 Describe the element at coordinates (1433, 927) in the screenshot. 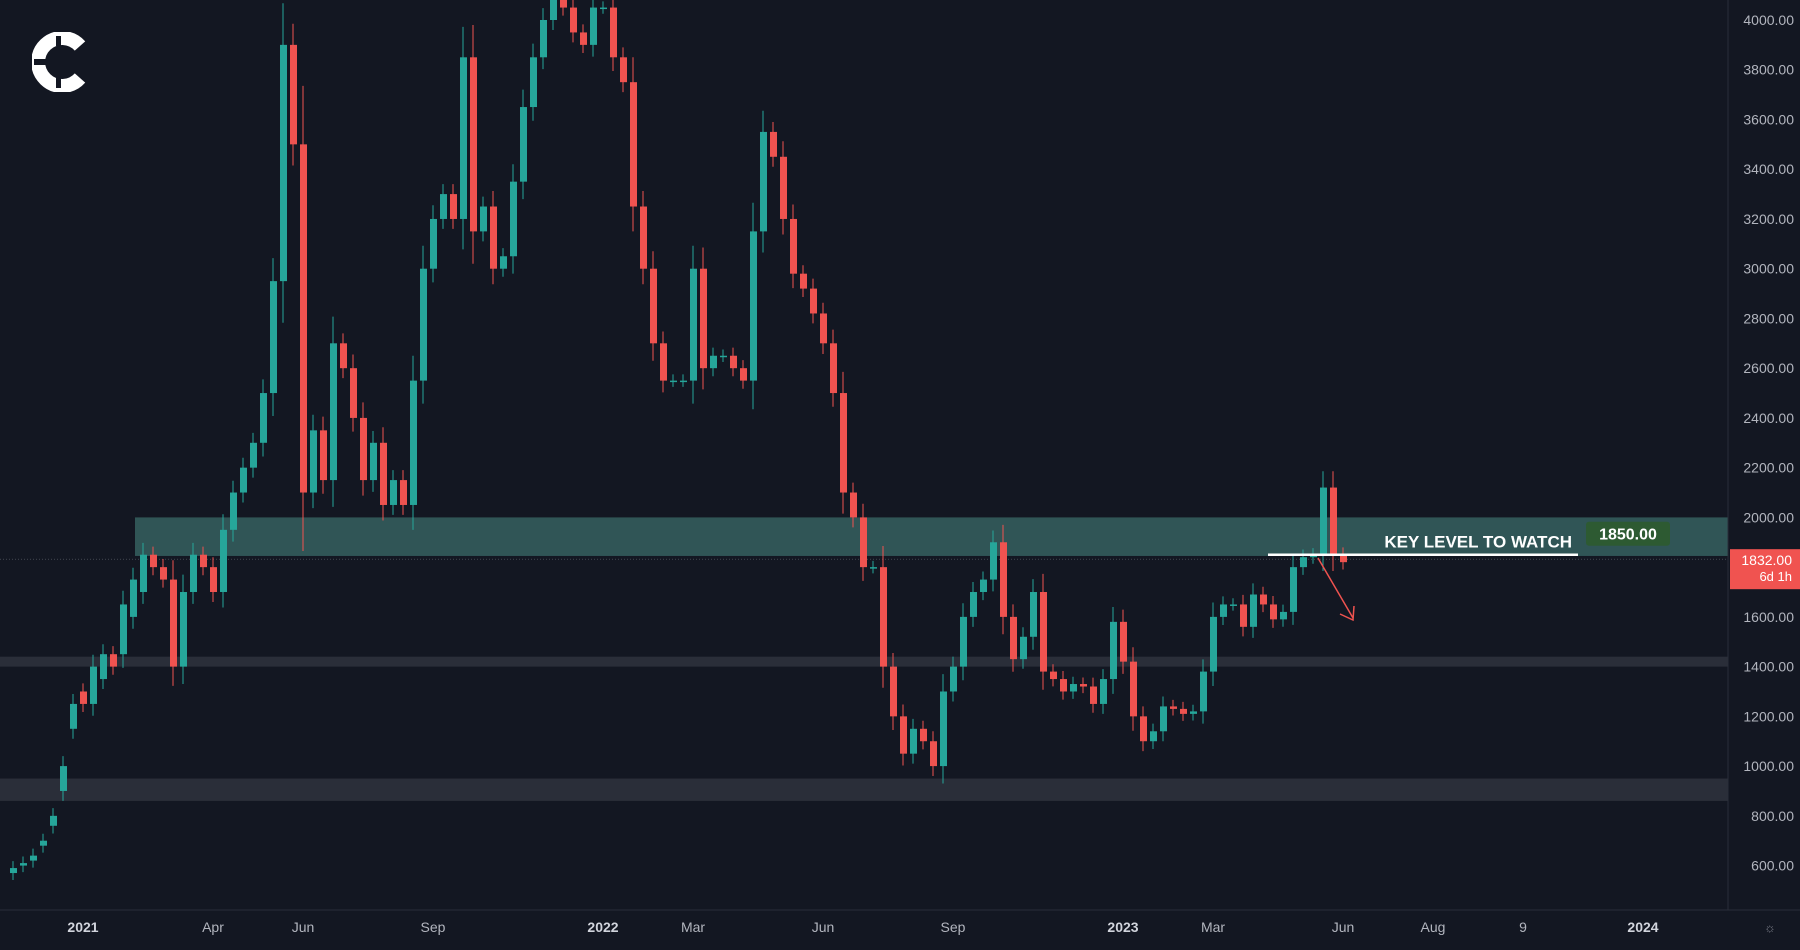

I see `time-tick-label: Aug` at that location.